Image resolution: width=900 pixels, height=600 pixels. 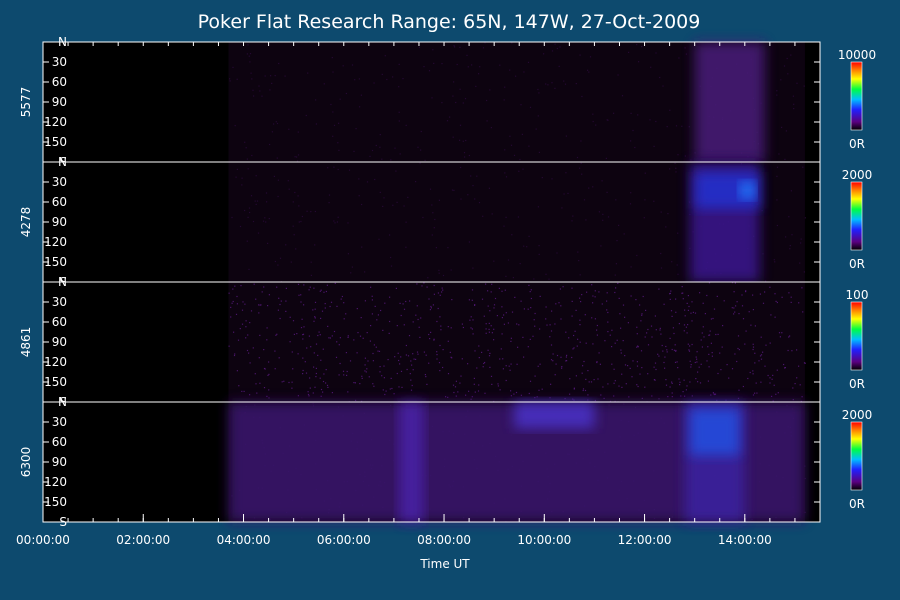 What do you see at coordinates (516, 342) in the screenshot?
I see `data-region` at bounding box center [516, 342].